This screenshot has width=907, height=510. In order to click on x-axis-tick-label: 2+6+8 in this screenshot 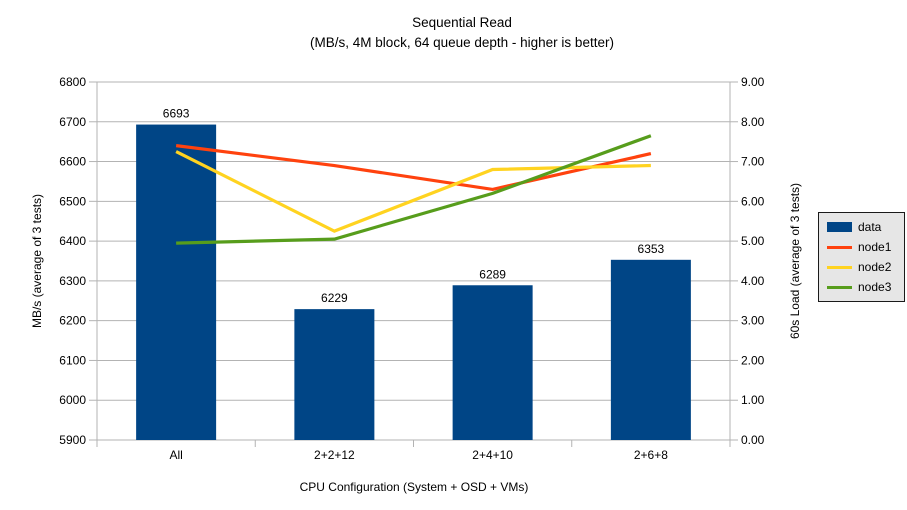, I will do `click(651, 455)`.